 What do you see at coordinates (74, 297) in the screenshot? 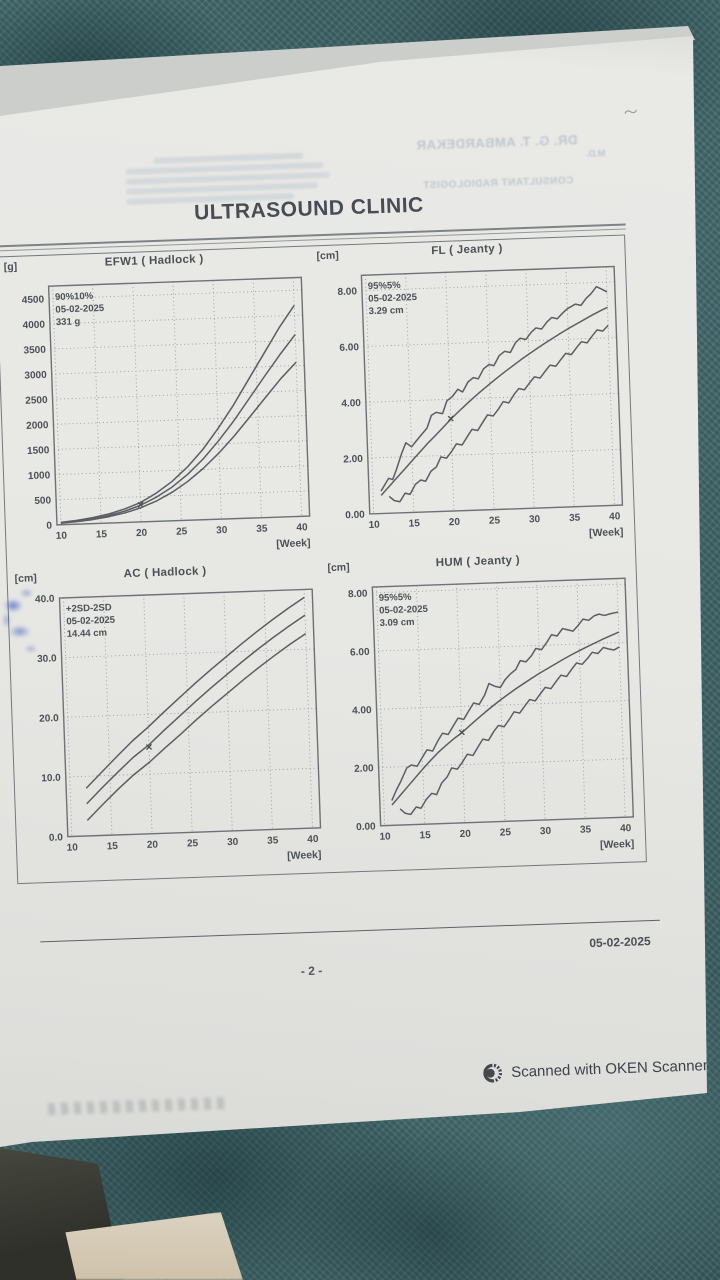
I see `plot-annotation-line: 90%10%` at bounding box center [74, 297].